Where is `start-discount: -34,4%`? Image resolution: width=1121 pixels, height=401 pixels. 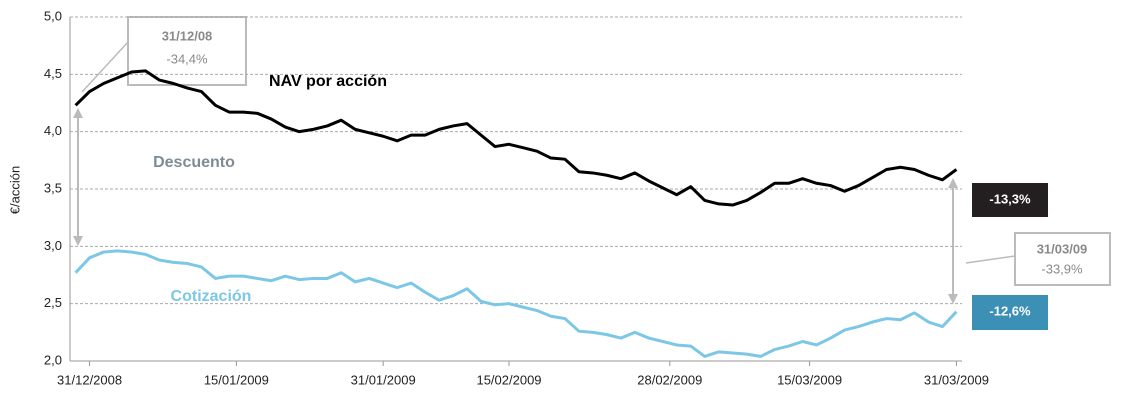 start-discount: -34,4% is located at coordinates (187, 58).